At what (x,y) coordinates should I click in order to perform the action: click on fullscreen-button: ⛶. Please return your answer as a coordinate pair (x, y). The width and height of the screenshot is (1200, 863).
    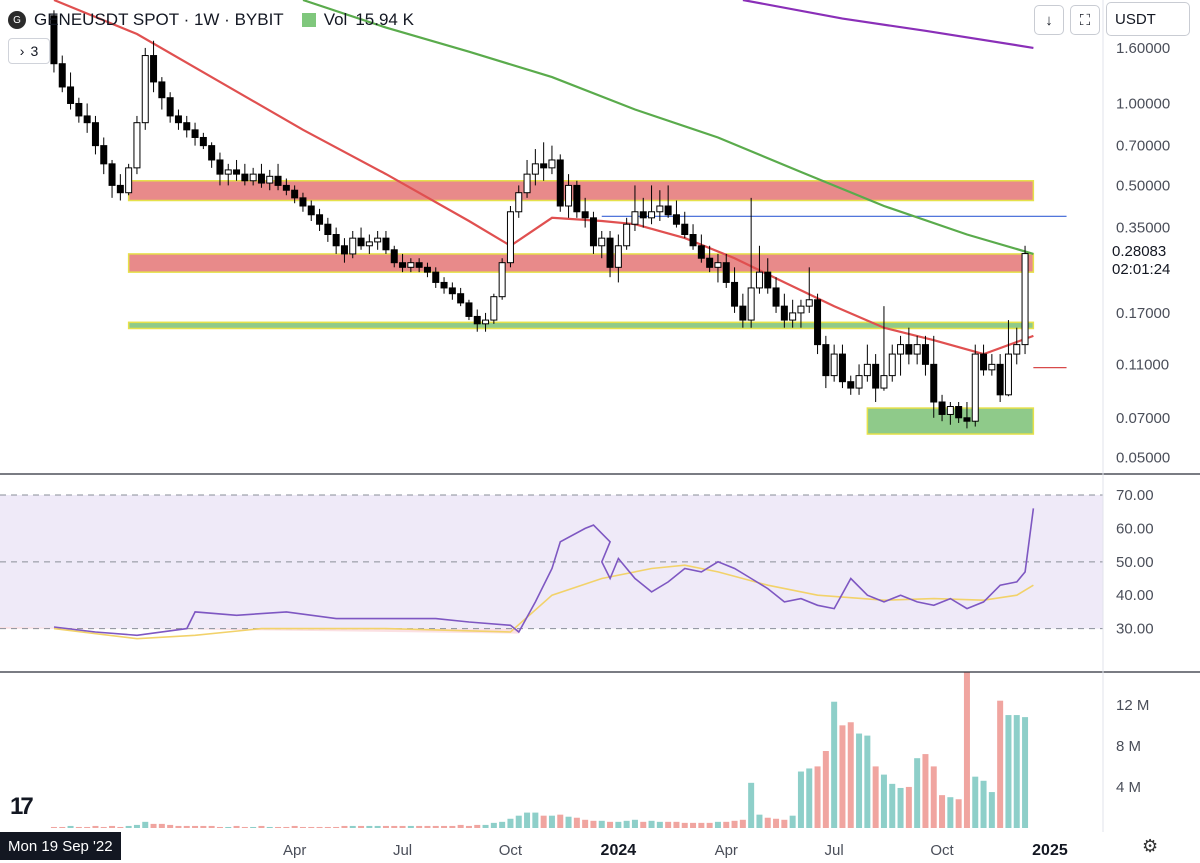
    Looking at the image, I should click on (1085, 20).